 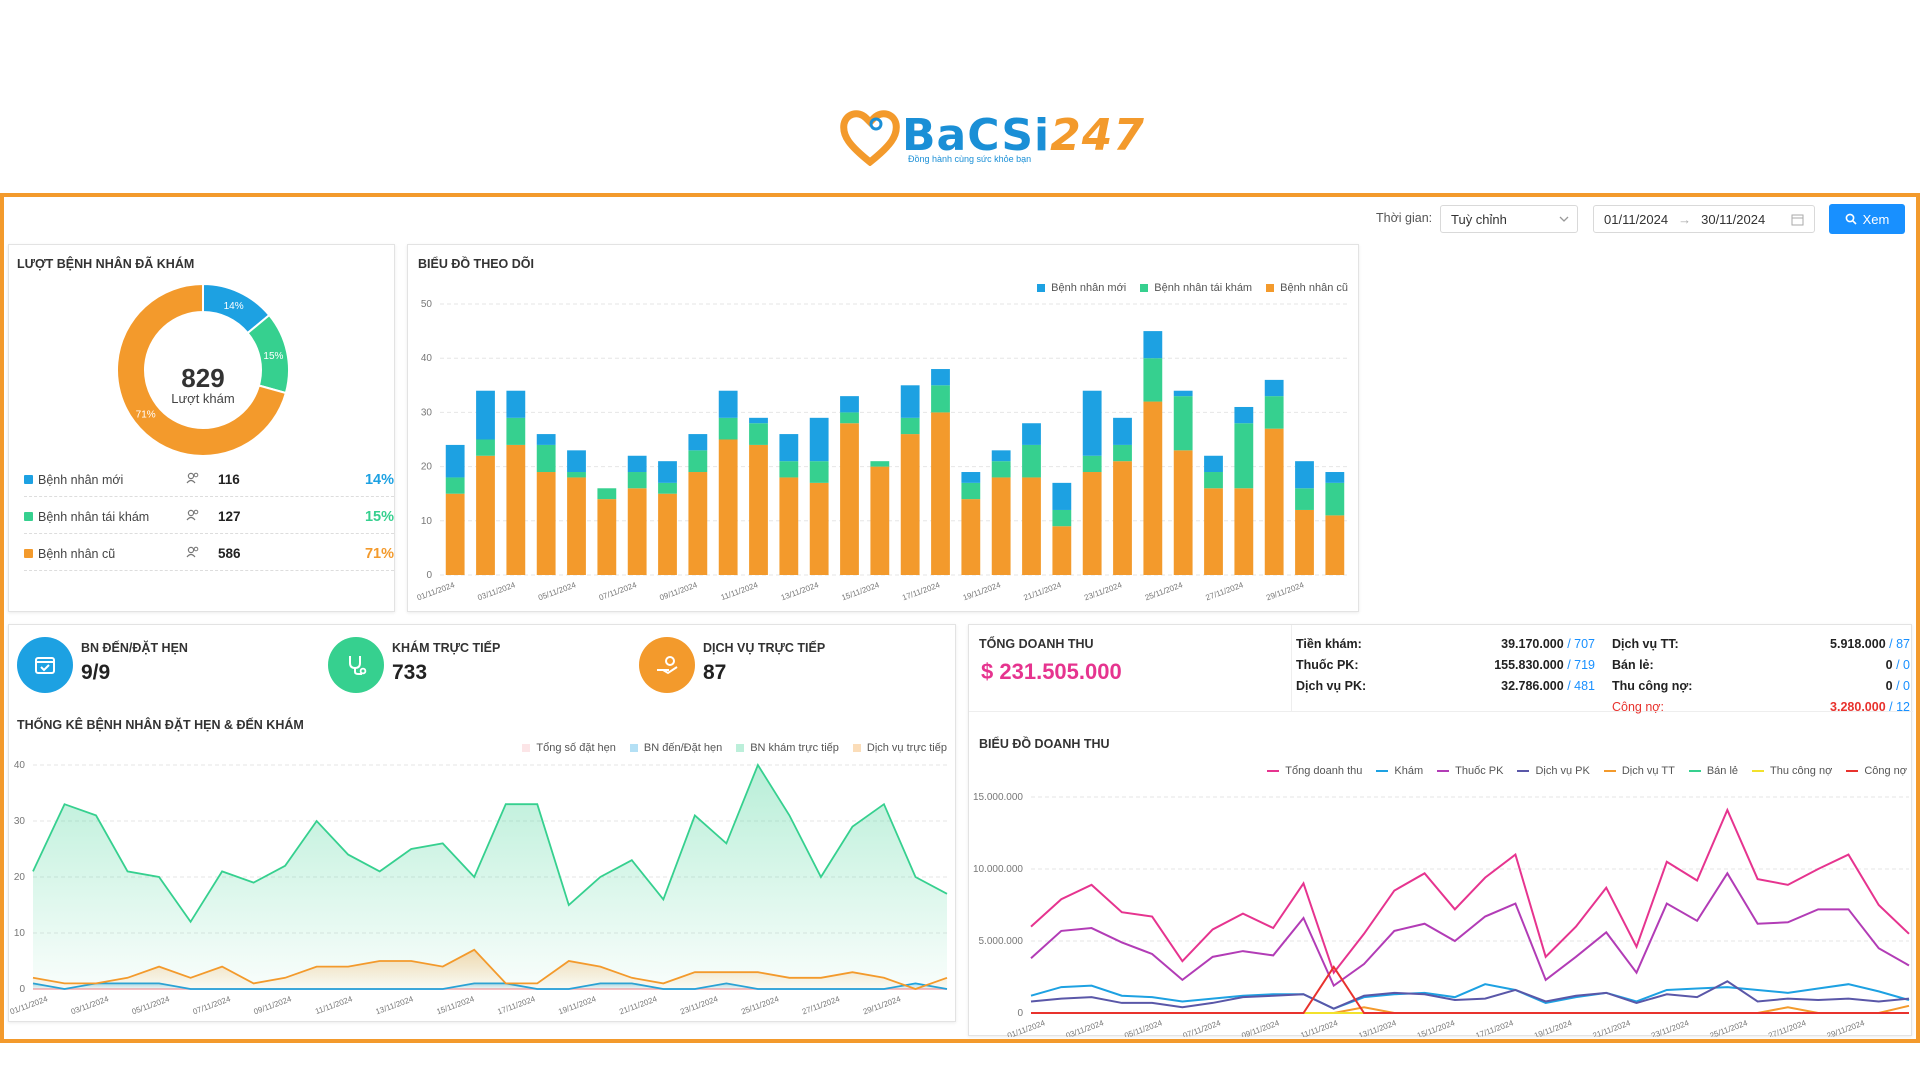 What do you see at coordinates (992, 136) in the screenshot?
I see `brand-logo: BaCSi247 Đồng hành cùng sức khỏe bạn` at bounding box center [992, 136].